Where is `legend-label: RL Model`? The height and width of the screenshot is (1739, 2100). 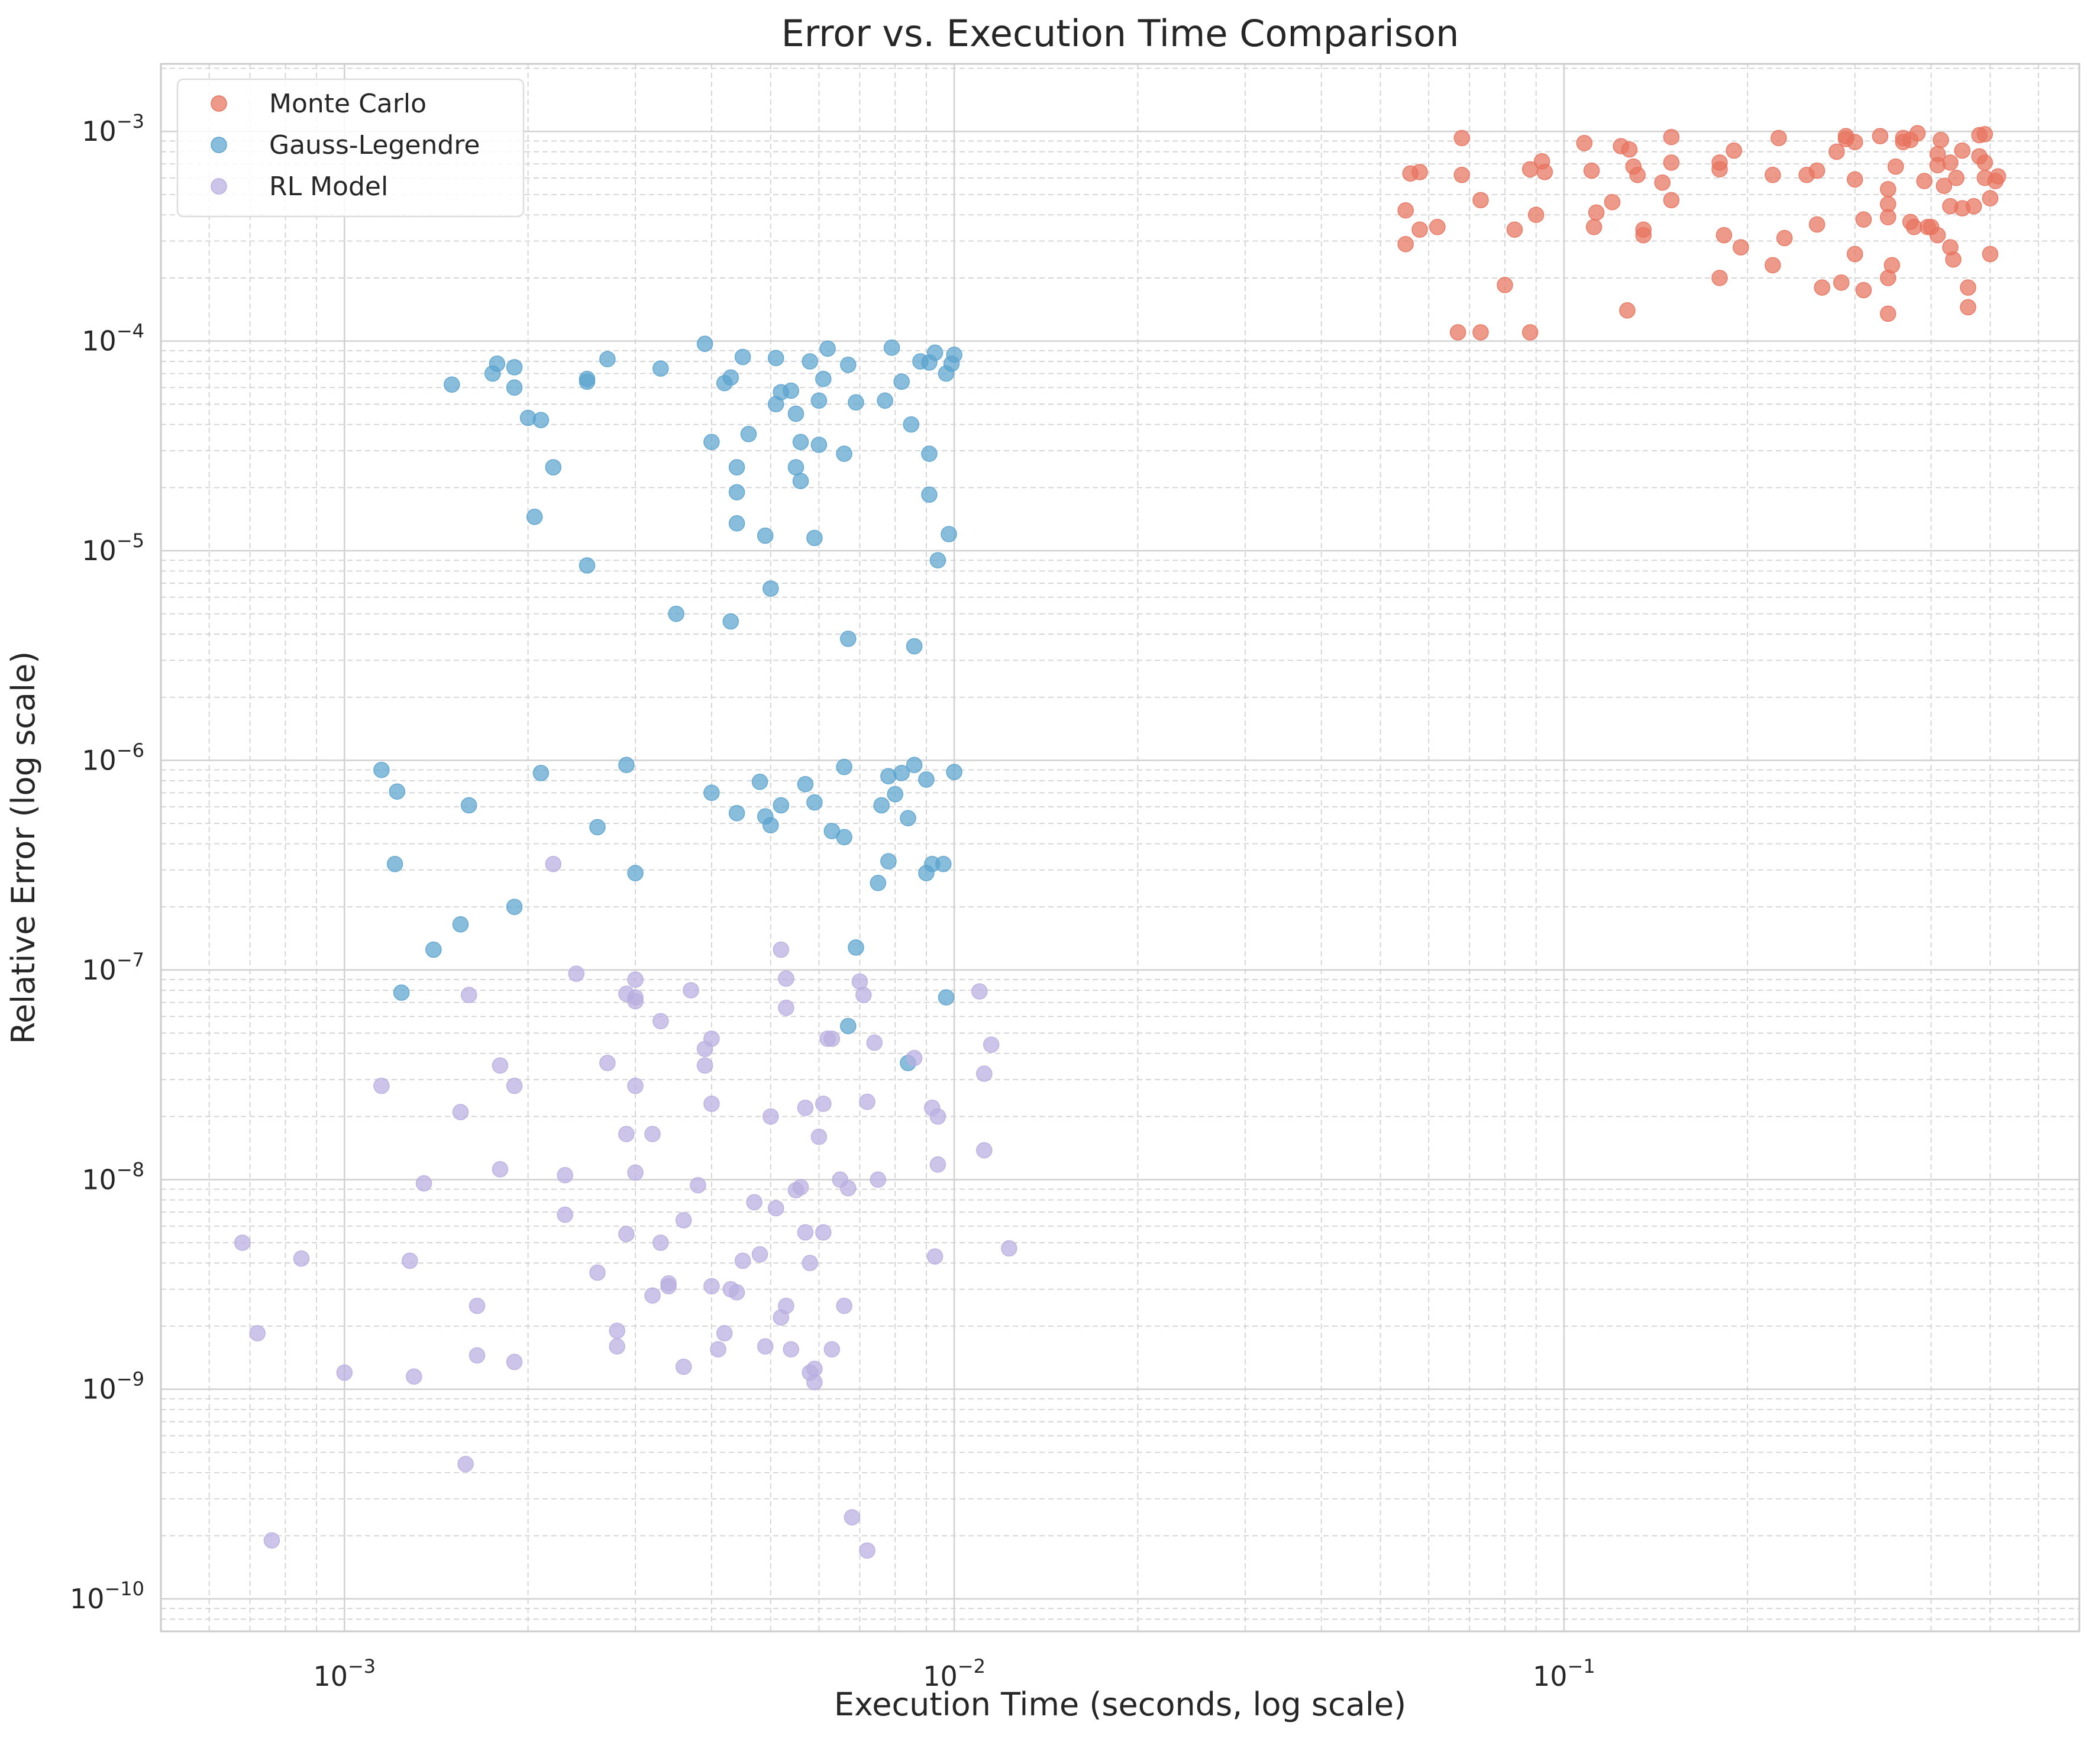
legend-label: RL Model is located at coordinates (328, 187).